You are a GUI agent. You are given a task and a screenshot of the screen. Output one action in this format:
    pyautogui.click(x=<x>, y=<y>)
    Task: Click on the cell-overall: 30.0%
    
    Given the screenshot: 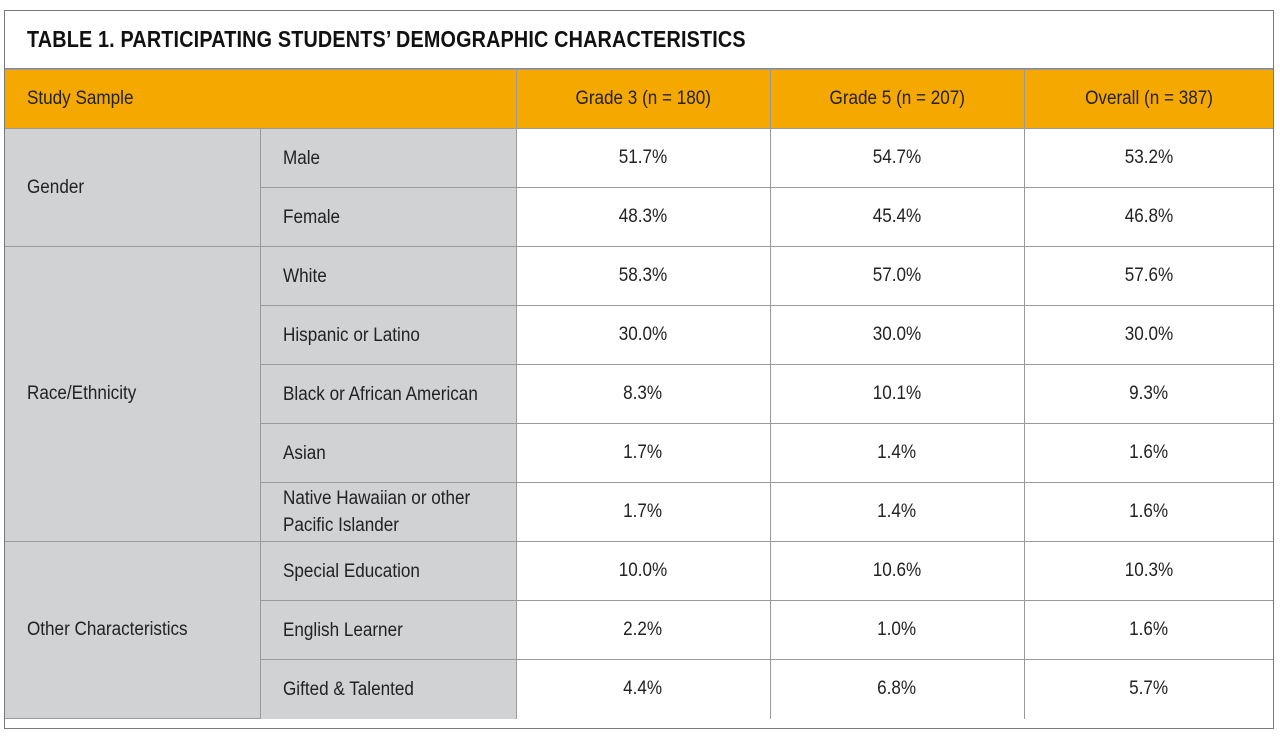 What is the action you would take?
    pyautogui.click(x=1148, y=335)
    